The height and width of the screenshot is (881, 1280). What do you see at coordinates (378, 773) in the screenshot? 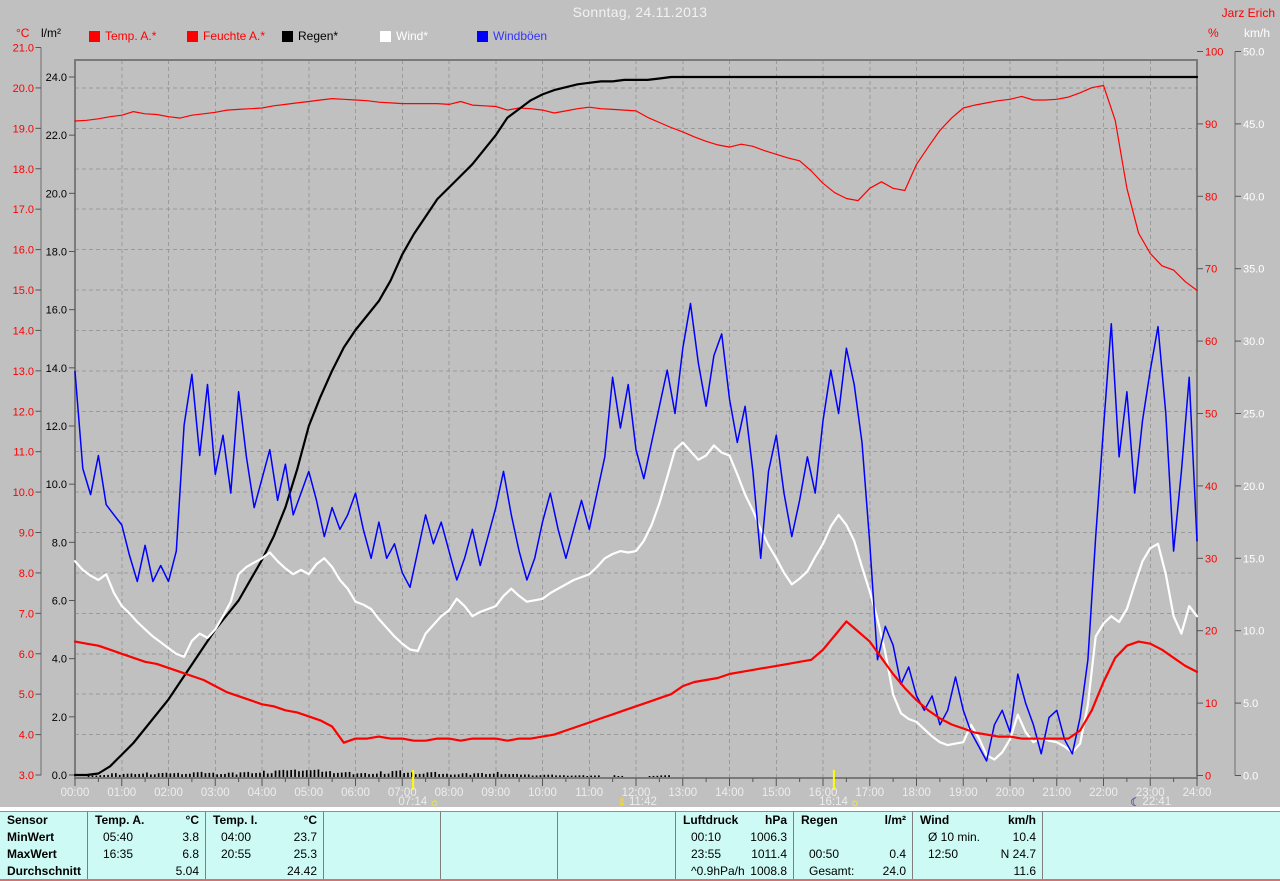
I see `rain-rate-bars` at bounding box center [378, 773].